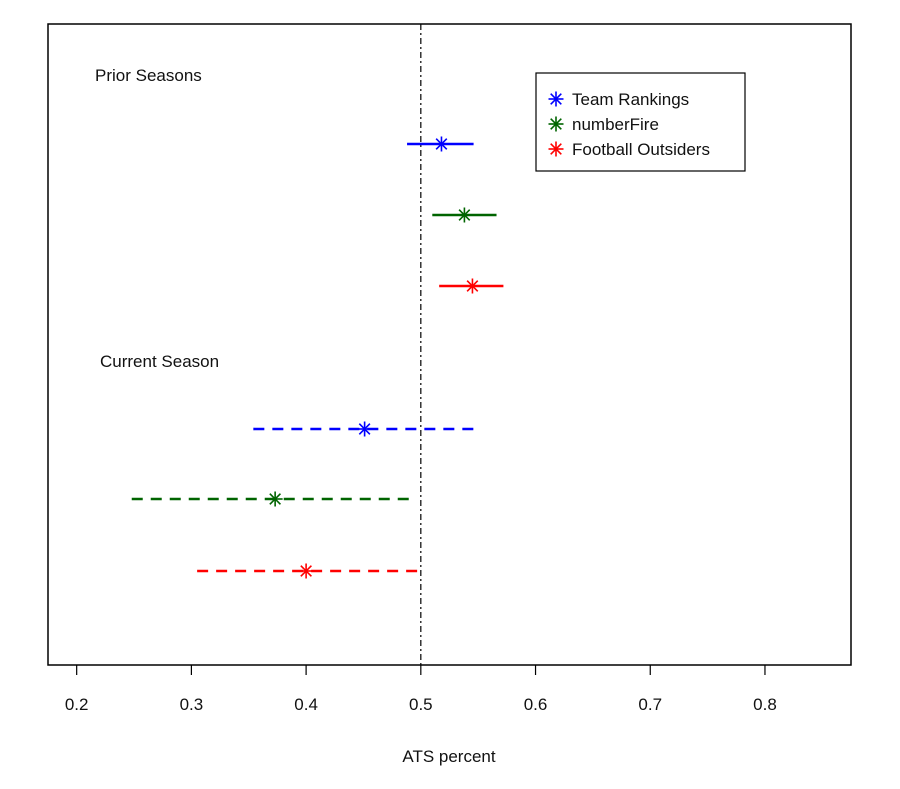  Describe the element at coordinates (421, 704) in the screenshot. I see `x-tick-label: 0.5` at that location.